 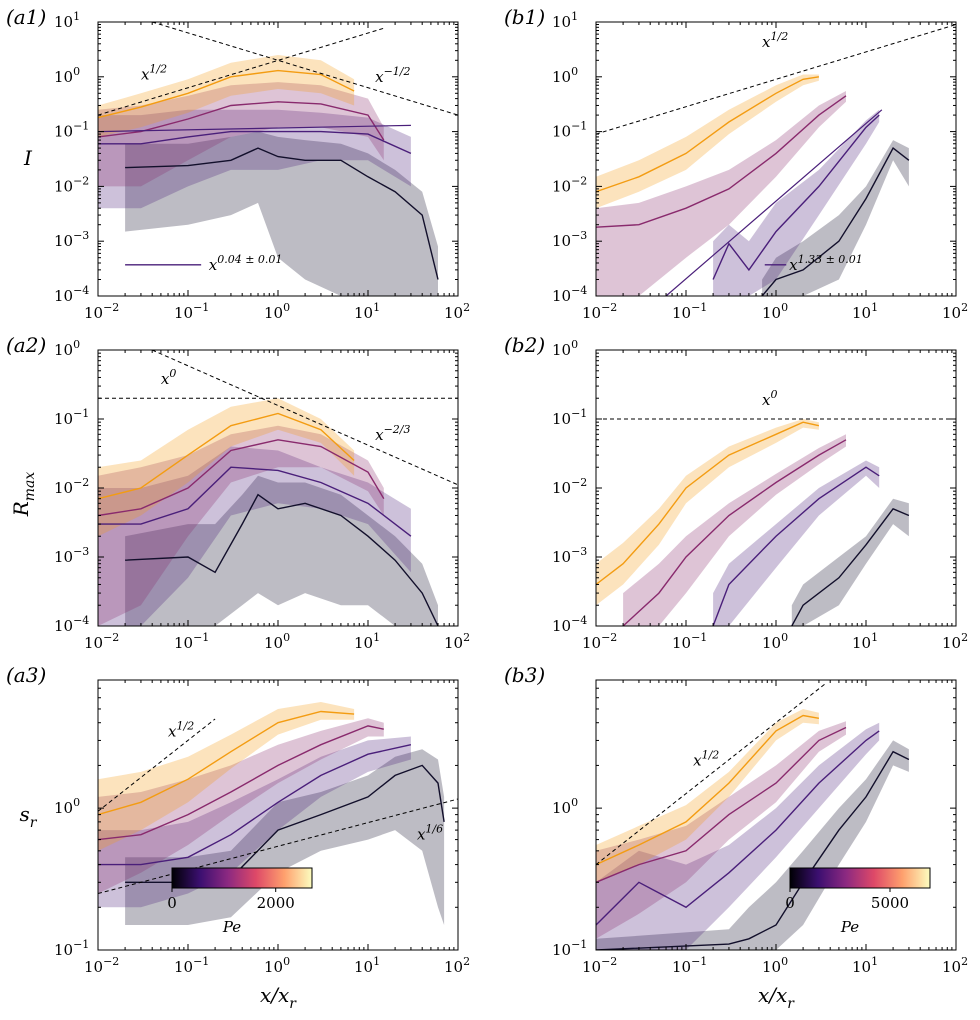 I want to click on y-axis-label: I, so click(x=28, y=158).